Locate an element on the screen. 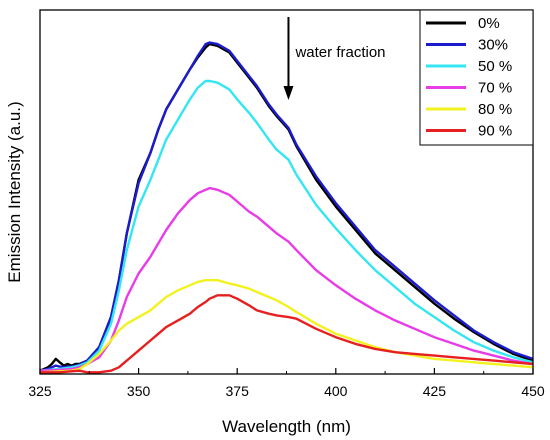 The height and width of the screenshot is (440, 550). legend-box is located at coordinates (476, 77).